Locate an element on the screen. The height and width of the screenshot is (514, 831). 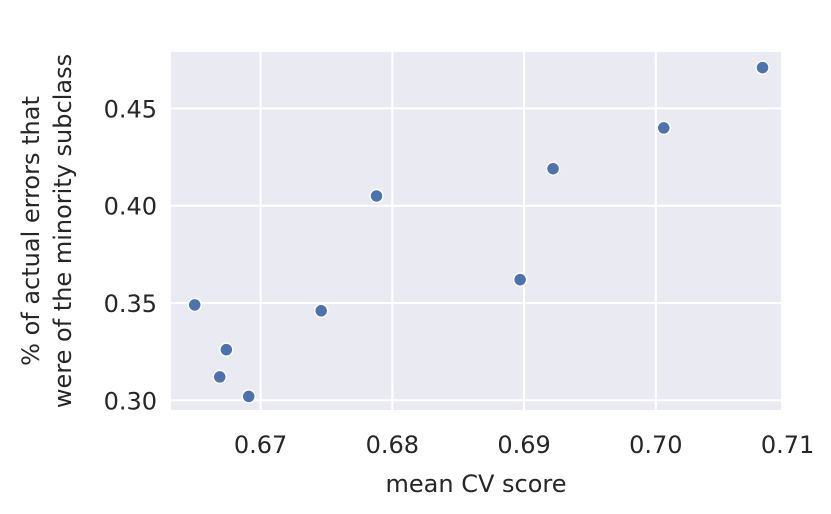
x-tick-label: 0.67 is located at coordinates (260, 445).